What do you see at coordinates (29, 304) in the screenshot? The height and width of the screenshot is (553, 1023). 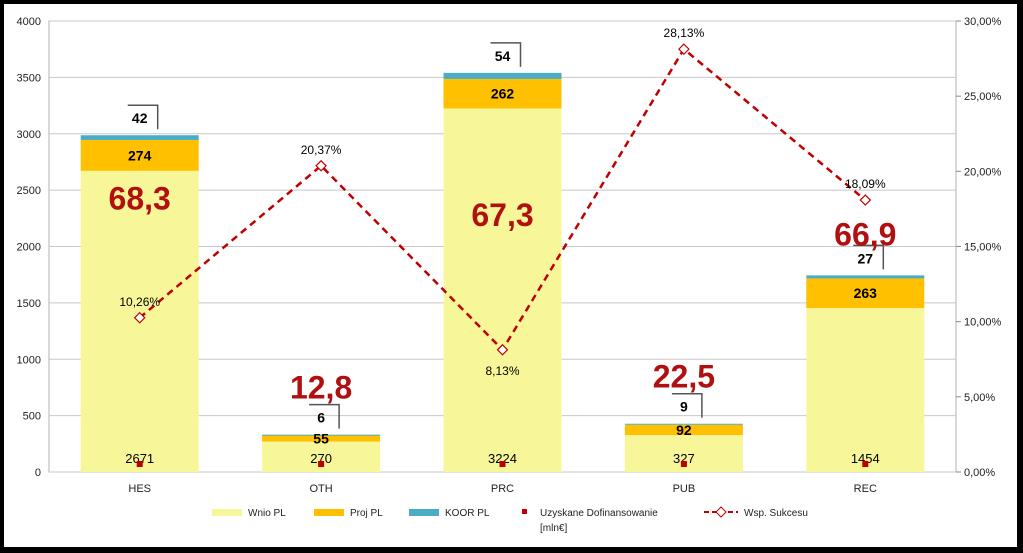 I see `y-left-tick-label: 1500` at bounding box center [29, 304].